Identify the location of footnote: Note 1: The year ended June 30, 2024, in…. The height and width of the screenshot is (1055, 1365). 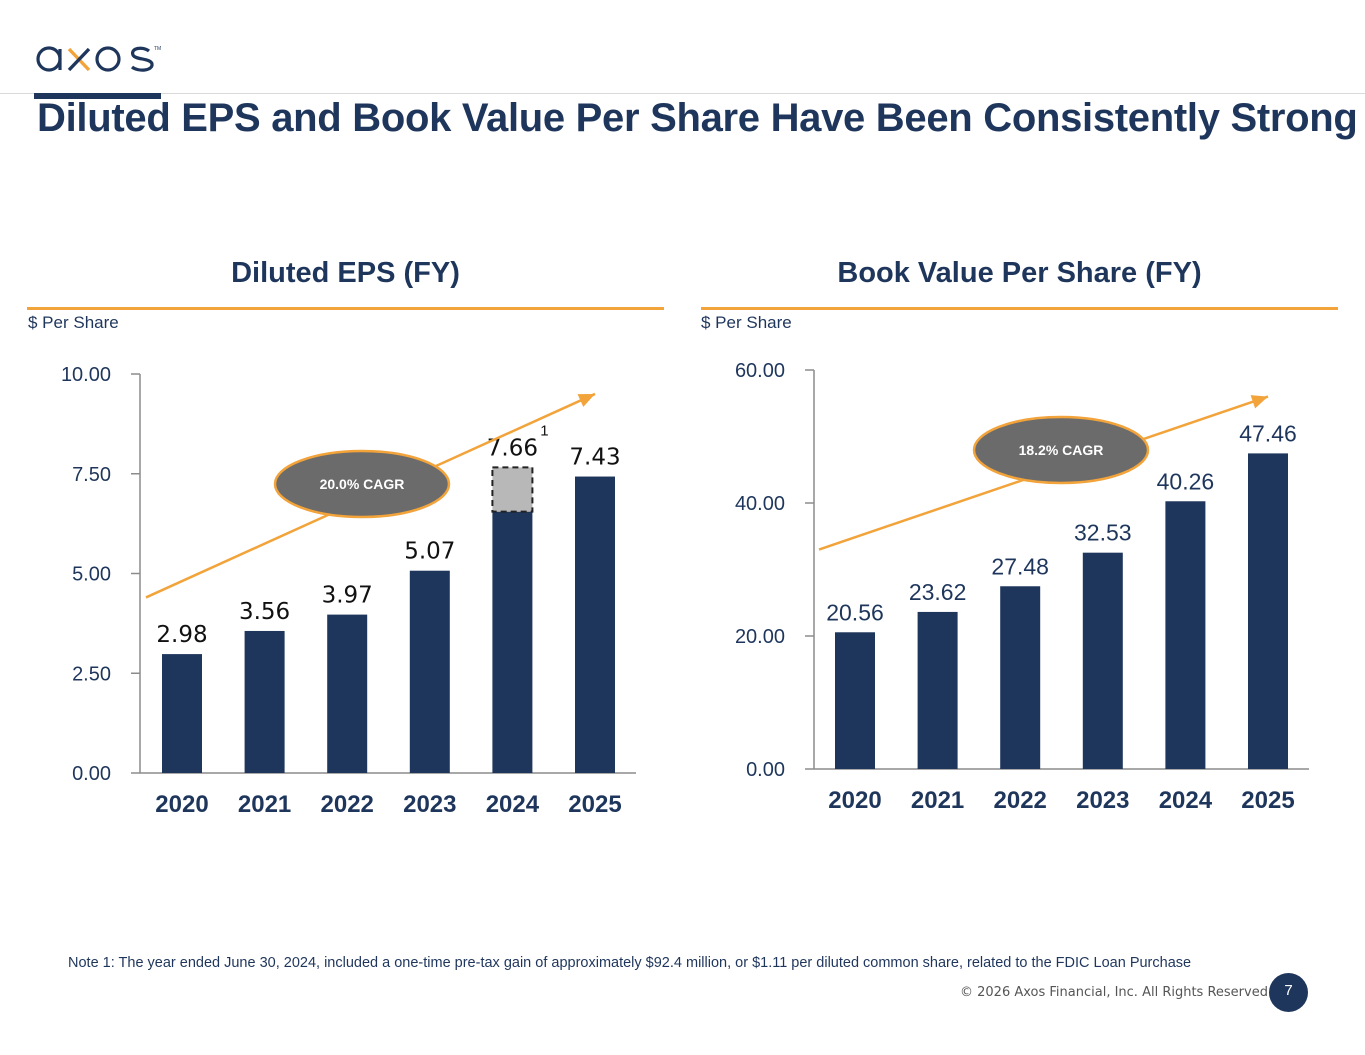
(630, 963).